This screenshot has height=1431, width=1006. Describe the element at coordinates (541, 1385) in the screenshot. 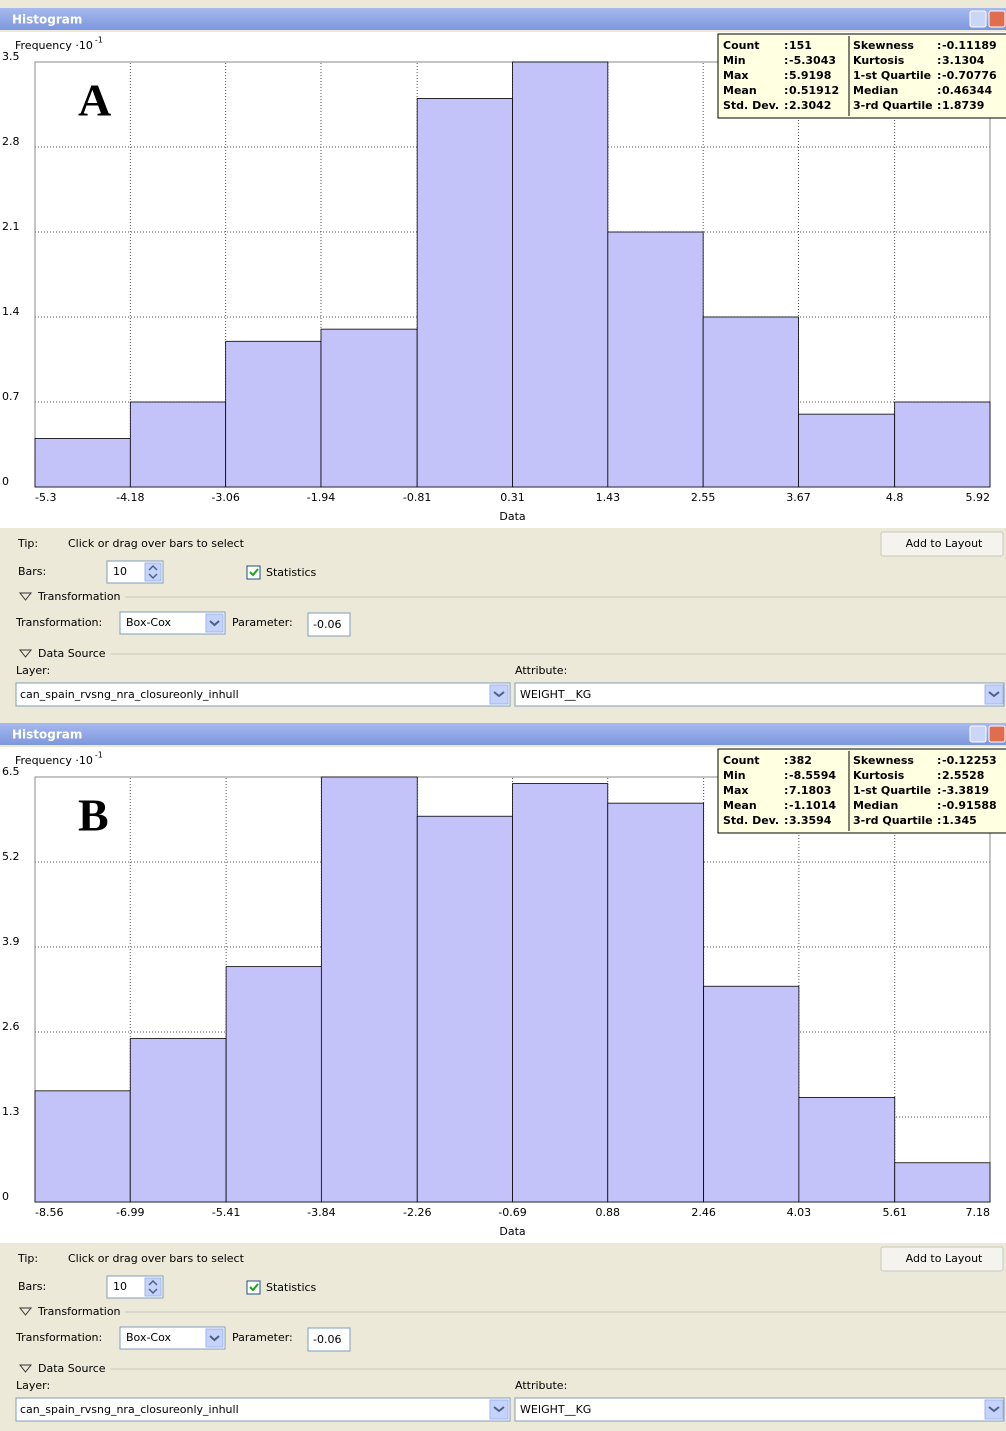

I see `attribute-label: Attribute:` at that location.